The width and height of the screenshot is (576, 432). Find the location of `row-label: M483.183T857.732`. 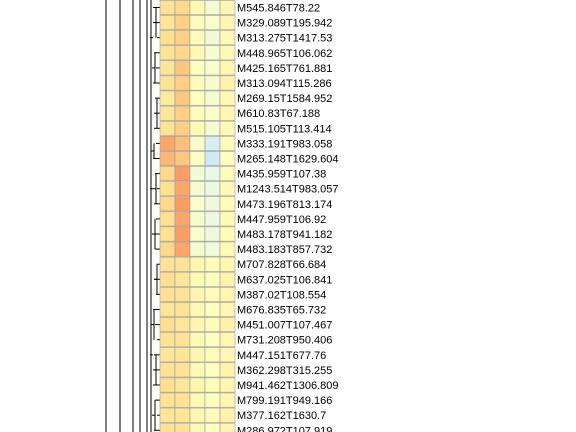

row-label: M483.183T857.732 is located at coordinates (284, 250).